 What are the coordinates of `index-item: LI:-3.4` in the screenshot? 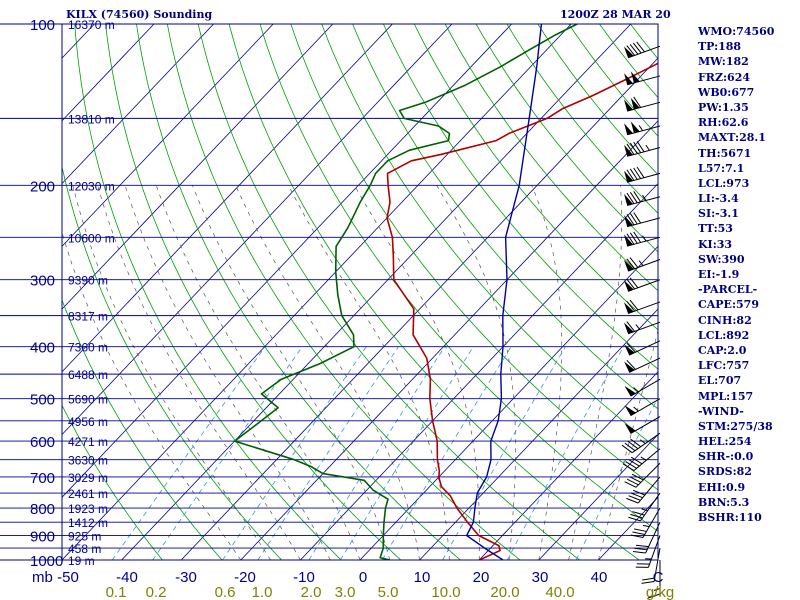 It's located at (718, 199).